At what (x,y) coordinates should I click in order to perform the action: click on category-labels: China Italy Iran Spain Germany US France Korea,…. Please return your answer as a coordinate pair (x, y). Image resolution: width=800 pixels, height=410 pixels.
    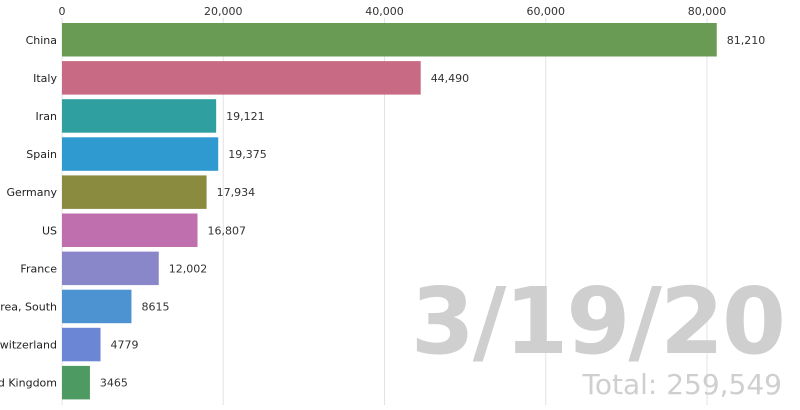
    Looking at the image, I should click on (28, 212).